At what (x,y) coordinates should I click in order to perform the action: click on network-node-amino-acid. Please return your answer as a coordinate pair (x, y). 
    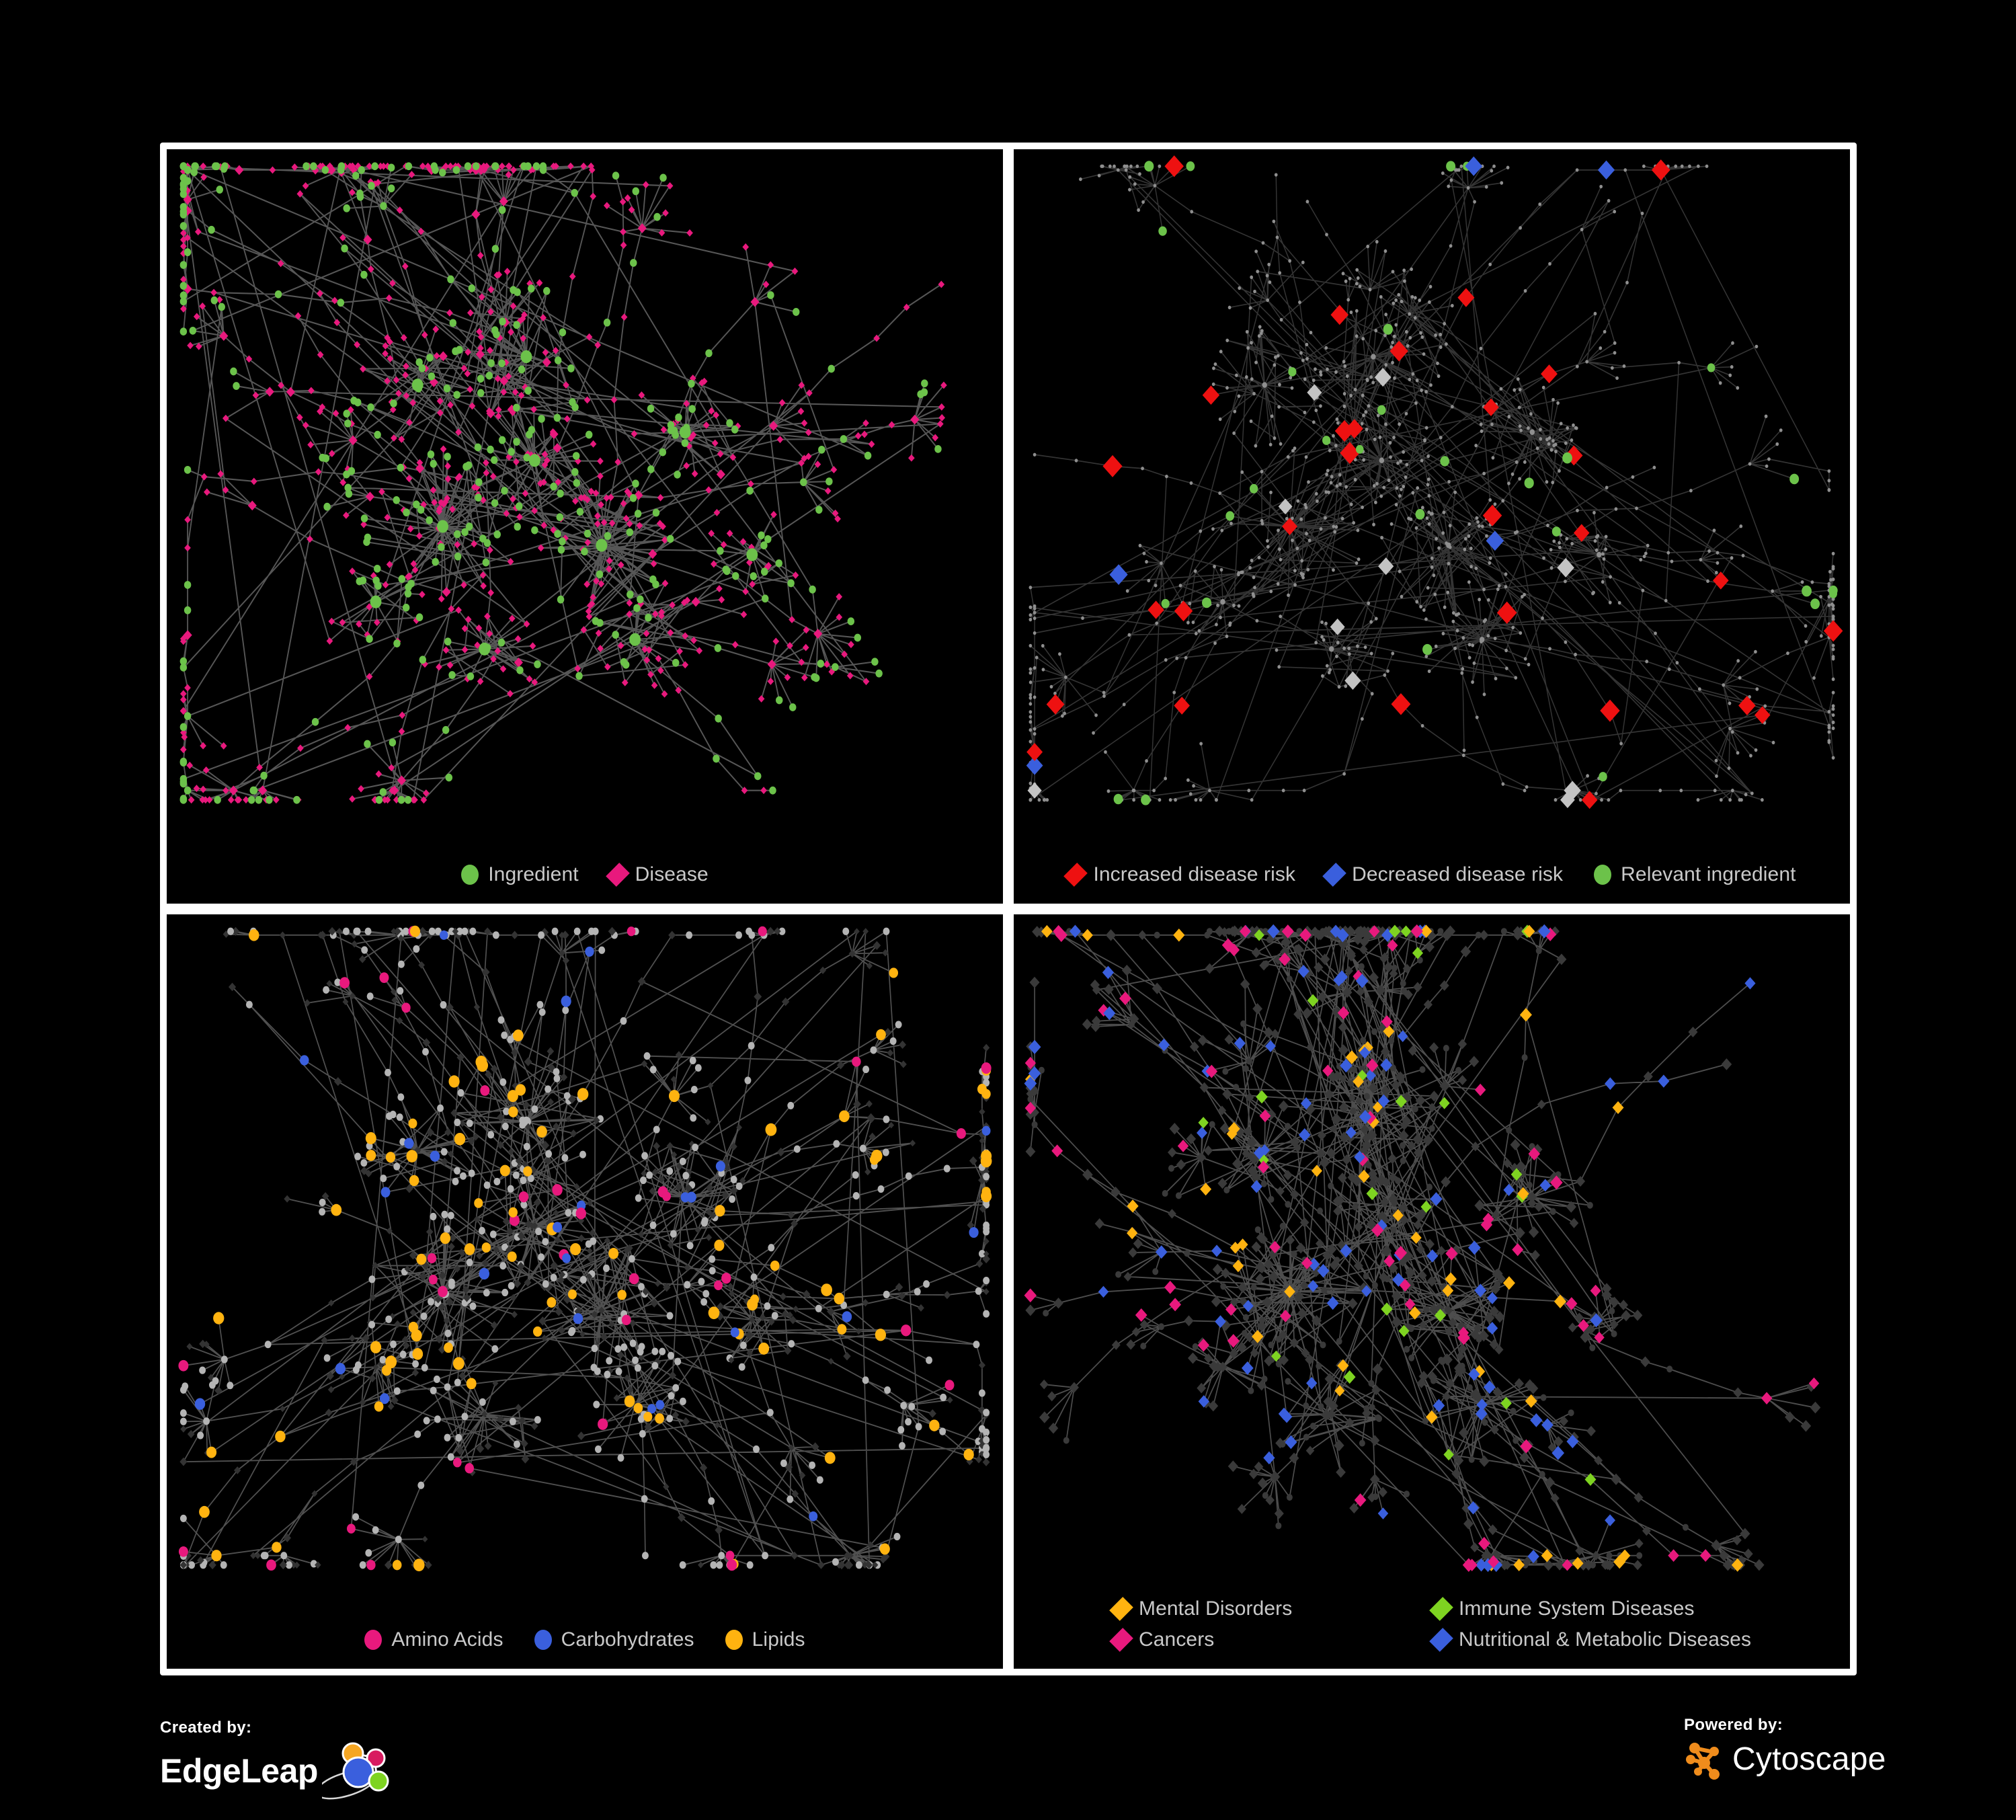
    Looking at the image, I should click on (351, 1529).